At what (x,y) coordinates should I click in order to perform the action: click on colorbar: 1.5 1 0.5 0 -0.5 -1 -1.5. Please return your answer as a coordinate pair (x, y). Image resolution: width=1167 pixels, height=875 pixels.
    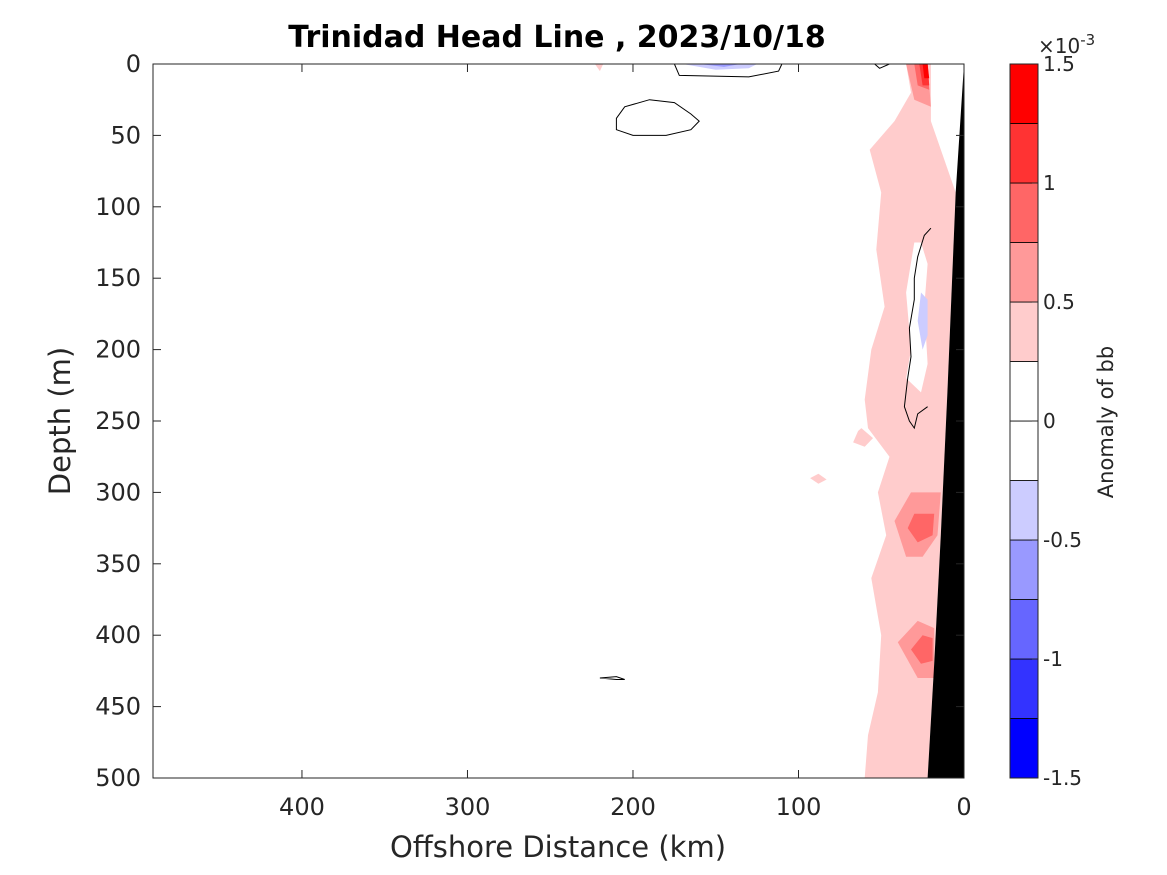
    Looking at the image, I should click on (1045, 421).